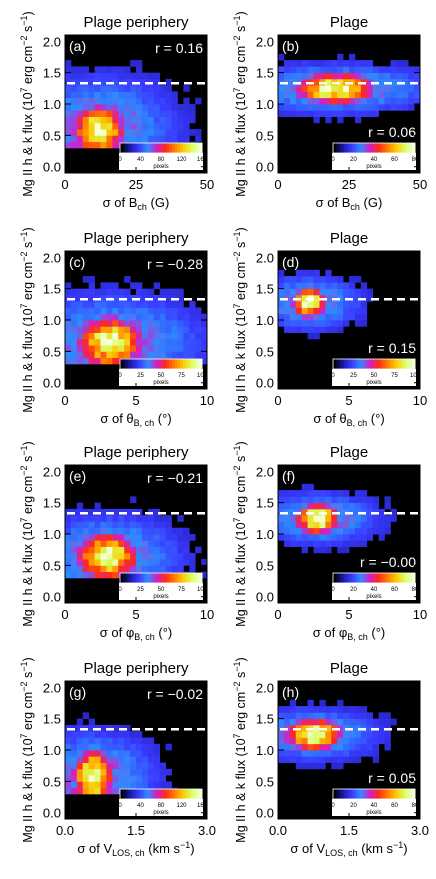 This screenshot has width=436, height=879. I want to click on colorbar-tick-label: 0, so click(120, 590).